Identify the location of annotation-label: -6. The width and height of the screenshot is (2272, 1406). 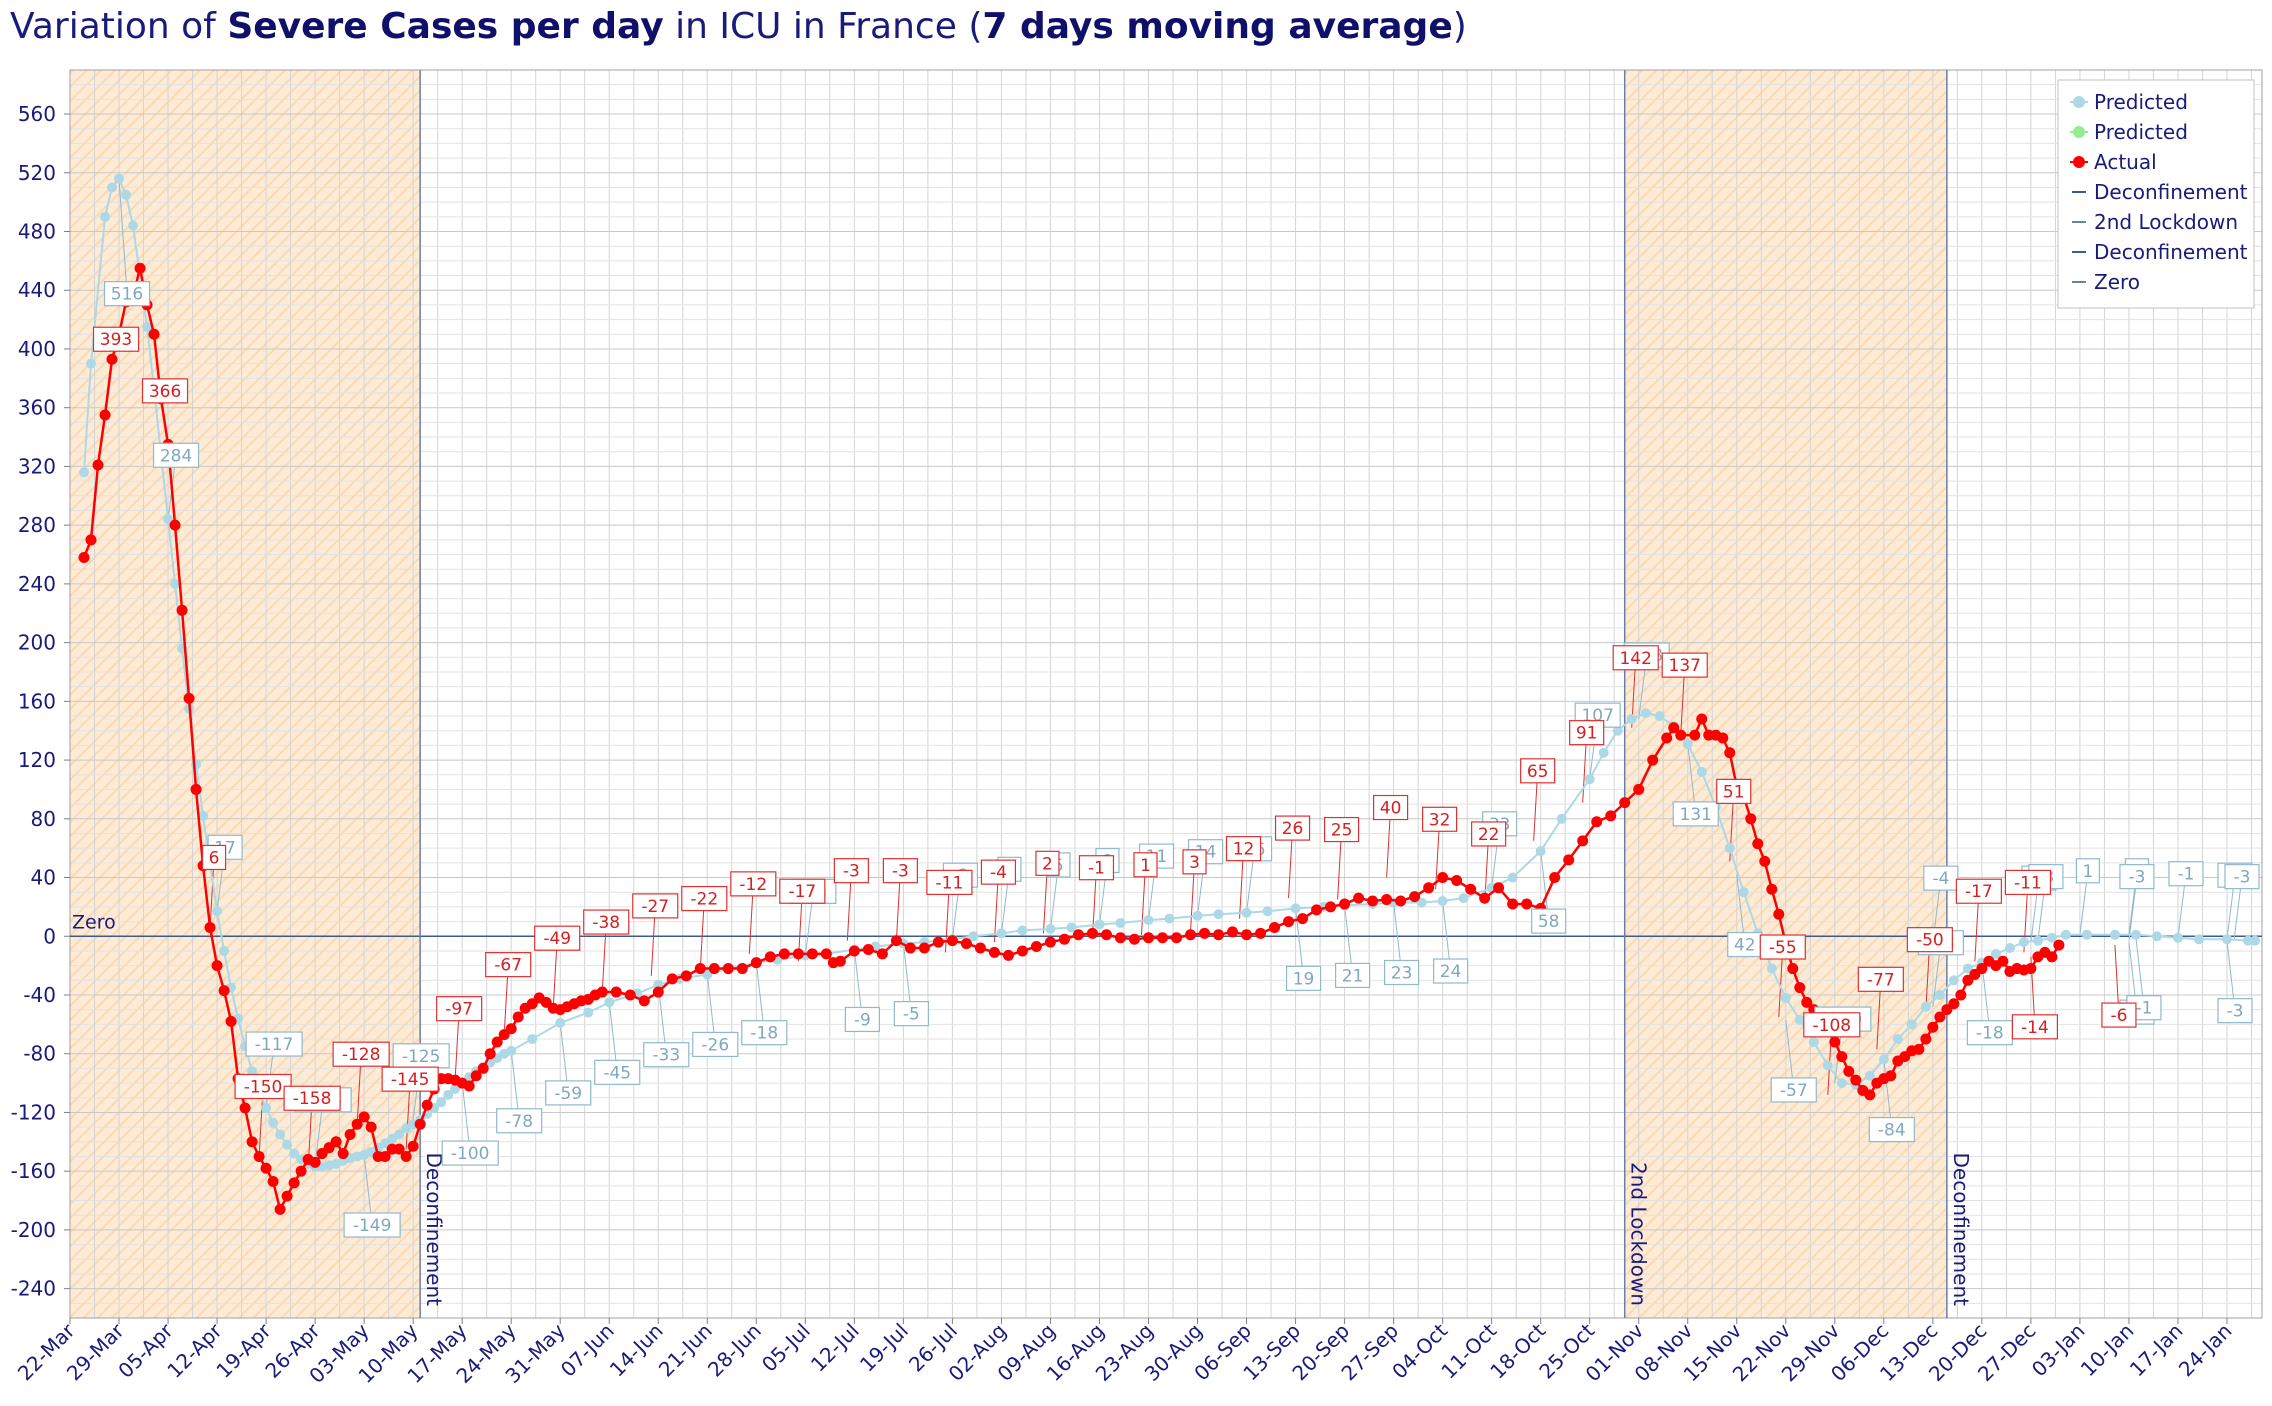
(2118, 1016).